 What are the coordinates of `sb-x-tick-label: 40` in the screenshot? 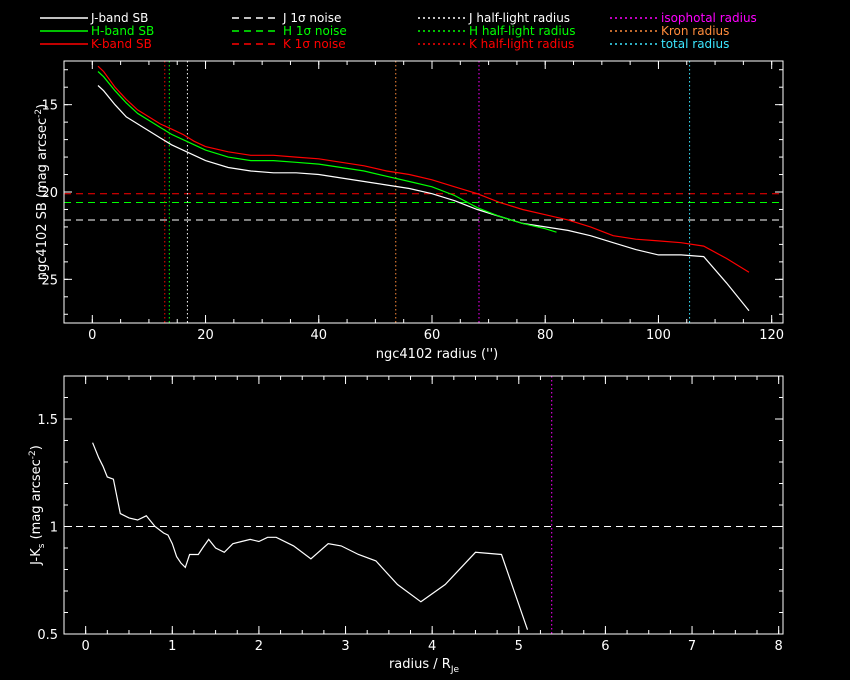 It's located at (318, 335).